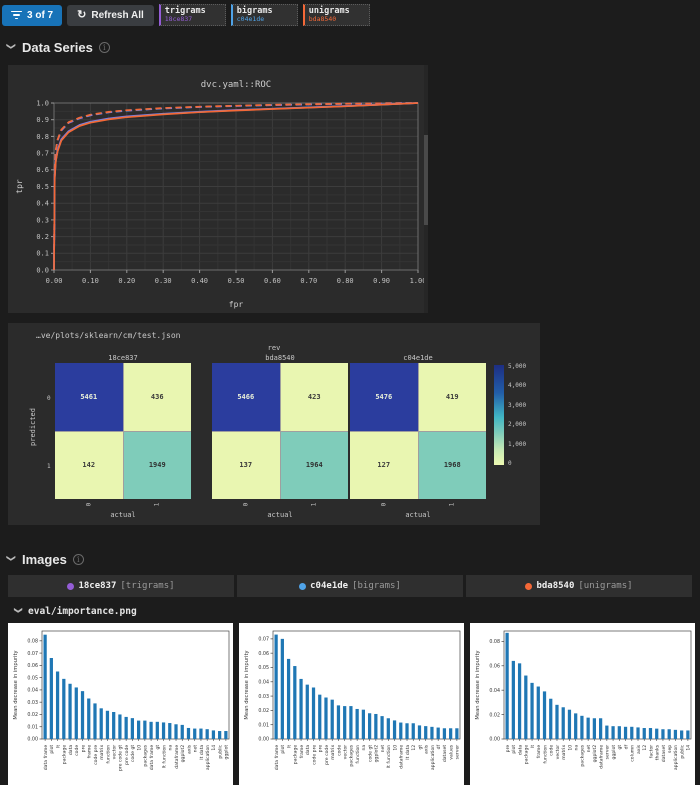 This screenshot has height=785, width=700. I want to click on cm-cell: 142, so click(89, 465).